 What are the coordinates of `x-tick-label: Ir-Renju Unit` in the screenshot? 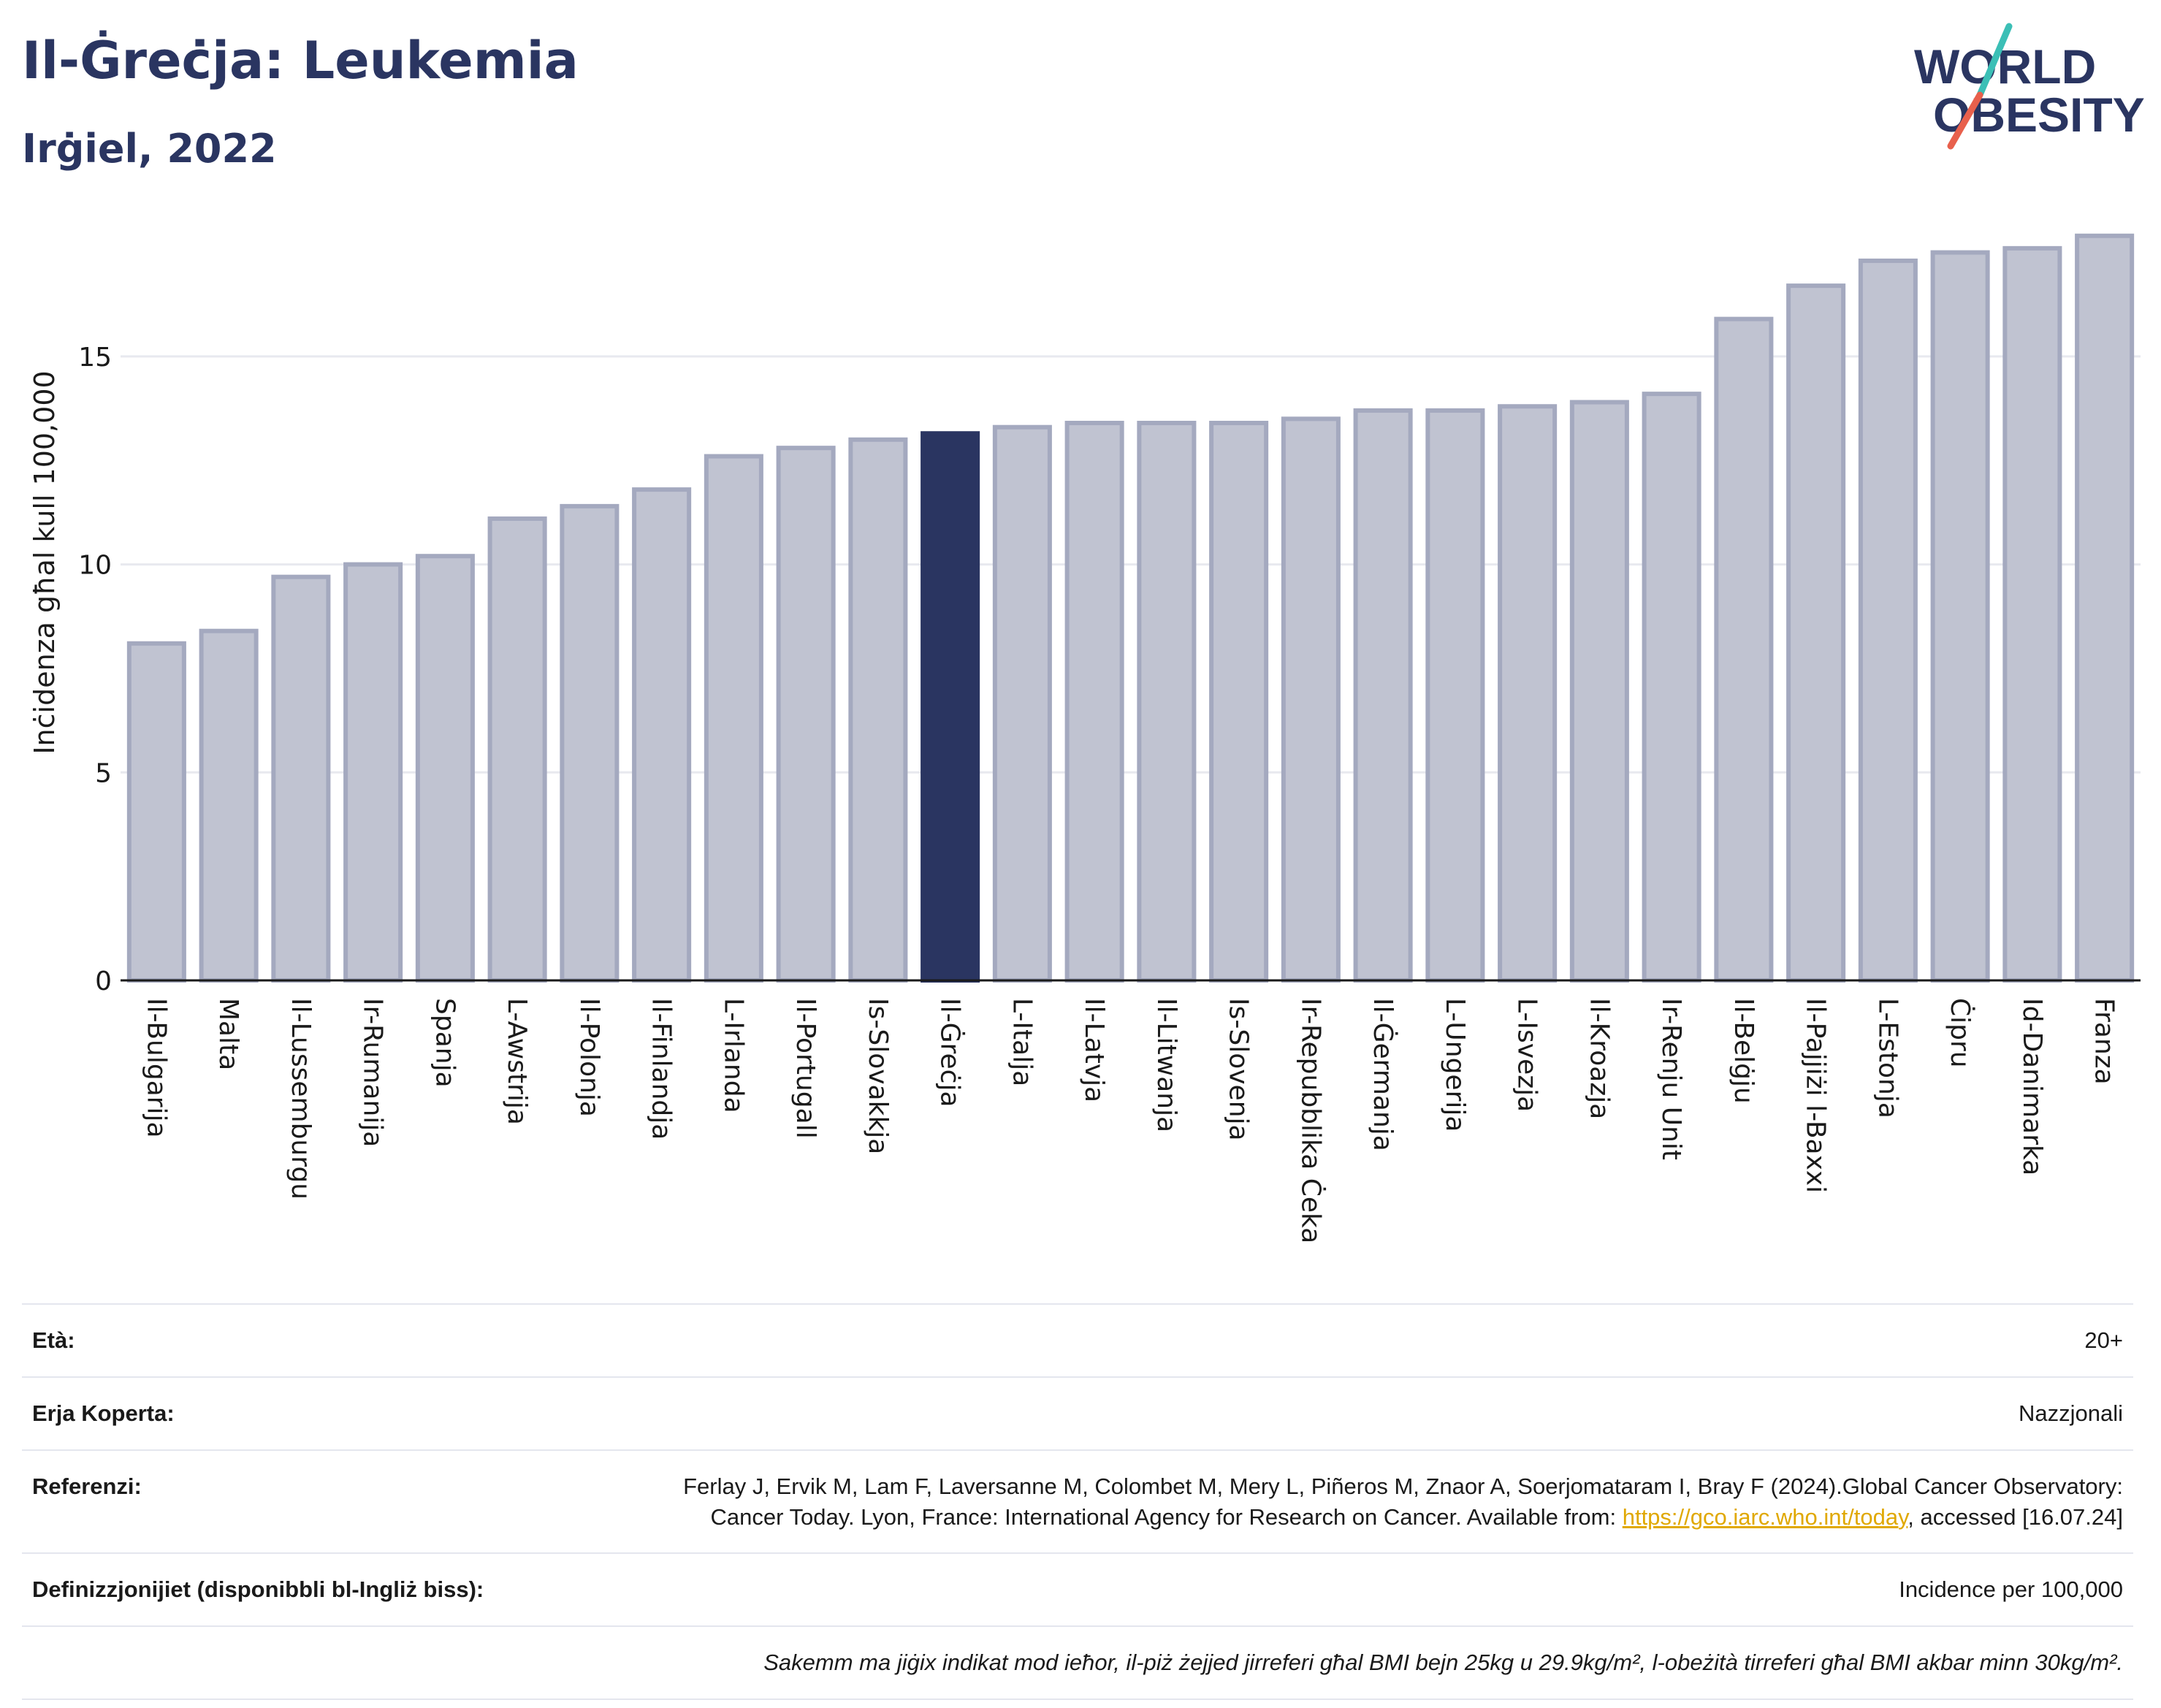 It's located at (1671, 1079).